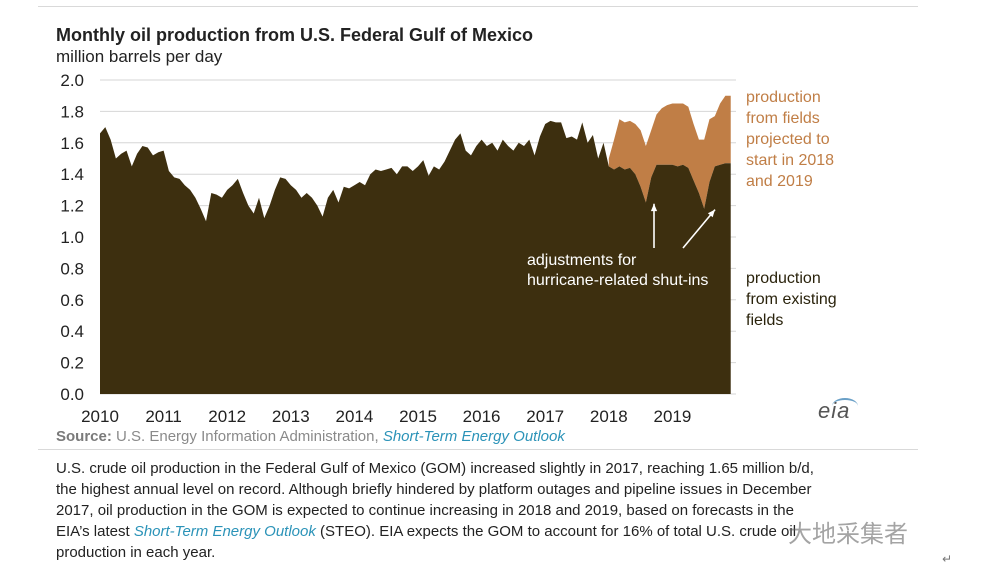 The width and height of the screenshot is (984, 572). Describe the element at coordinates (72, 174) in the screenshot. I see `y-tick-label: 1.4` at that location.